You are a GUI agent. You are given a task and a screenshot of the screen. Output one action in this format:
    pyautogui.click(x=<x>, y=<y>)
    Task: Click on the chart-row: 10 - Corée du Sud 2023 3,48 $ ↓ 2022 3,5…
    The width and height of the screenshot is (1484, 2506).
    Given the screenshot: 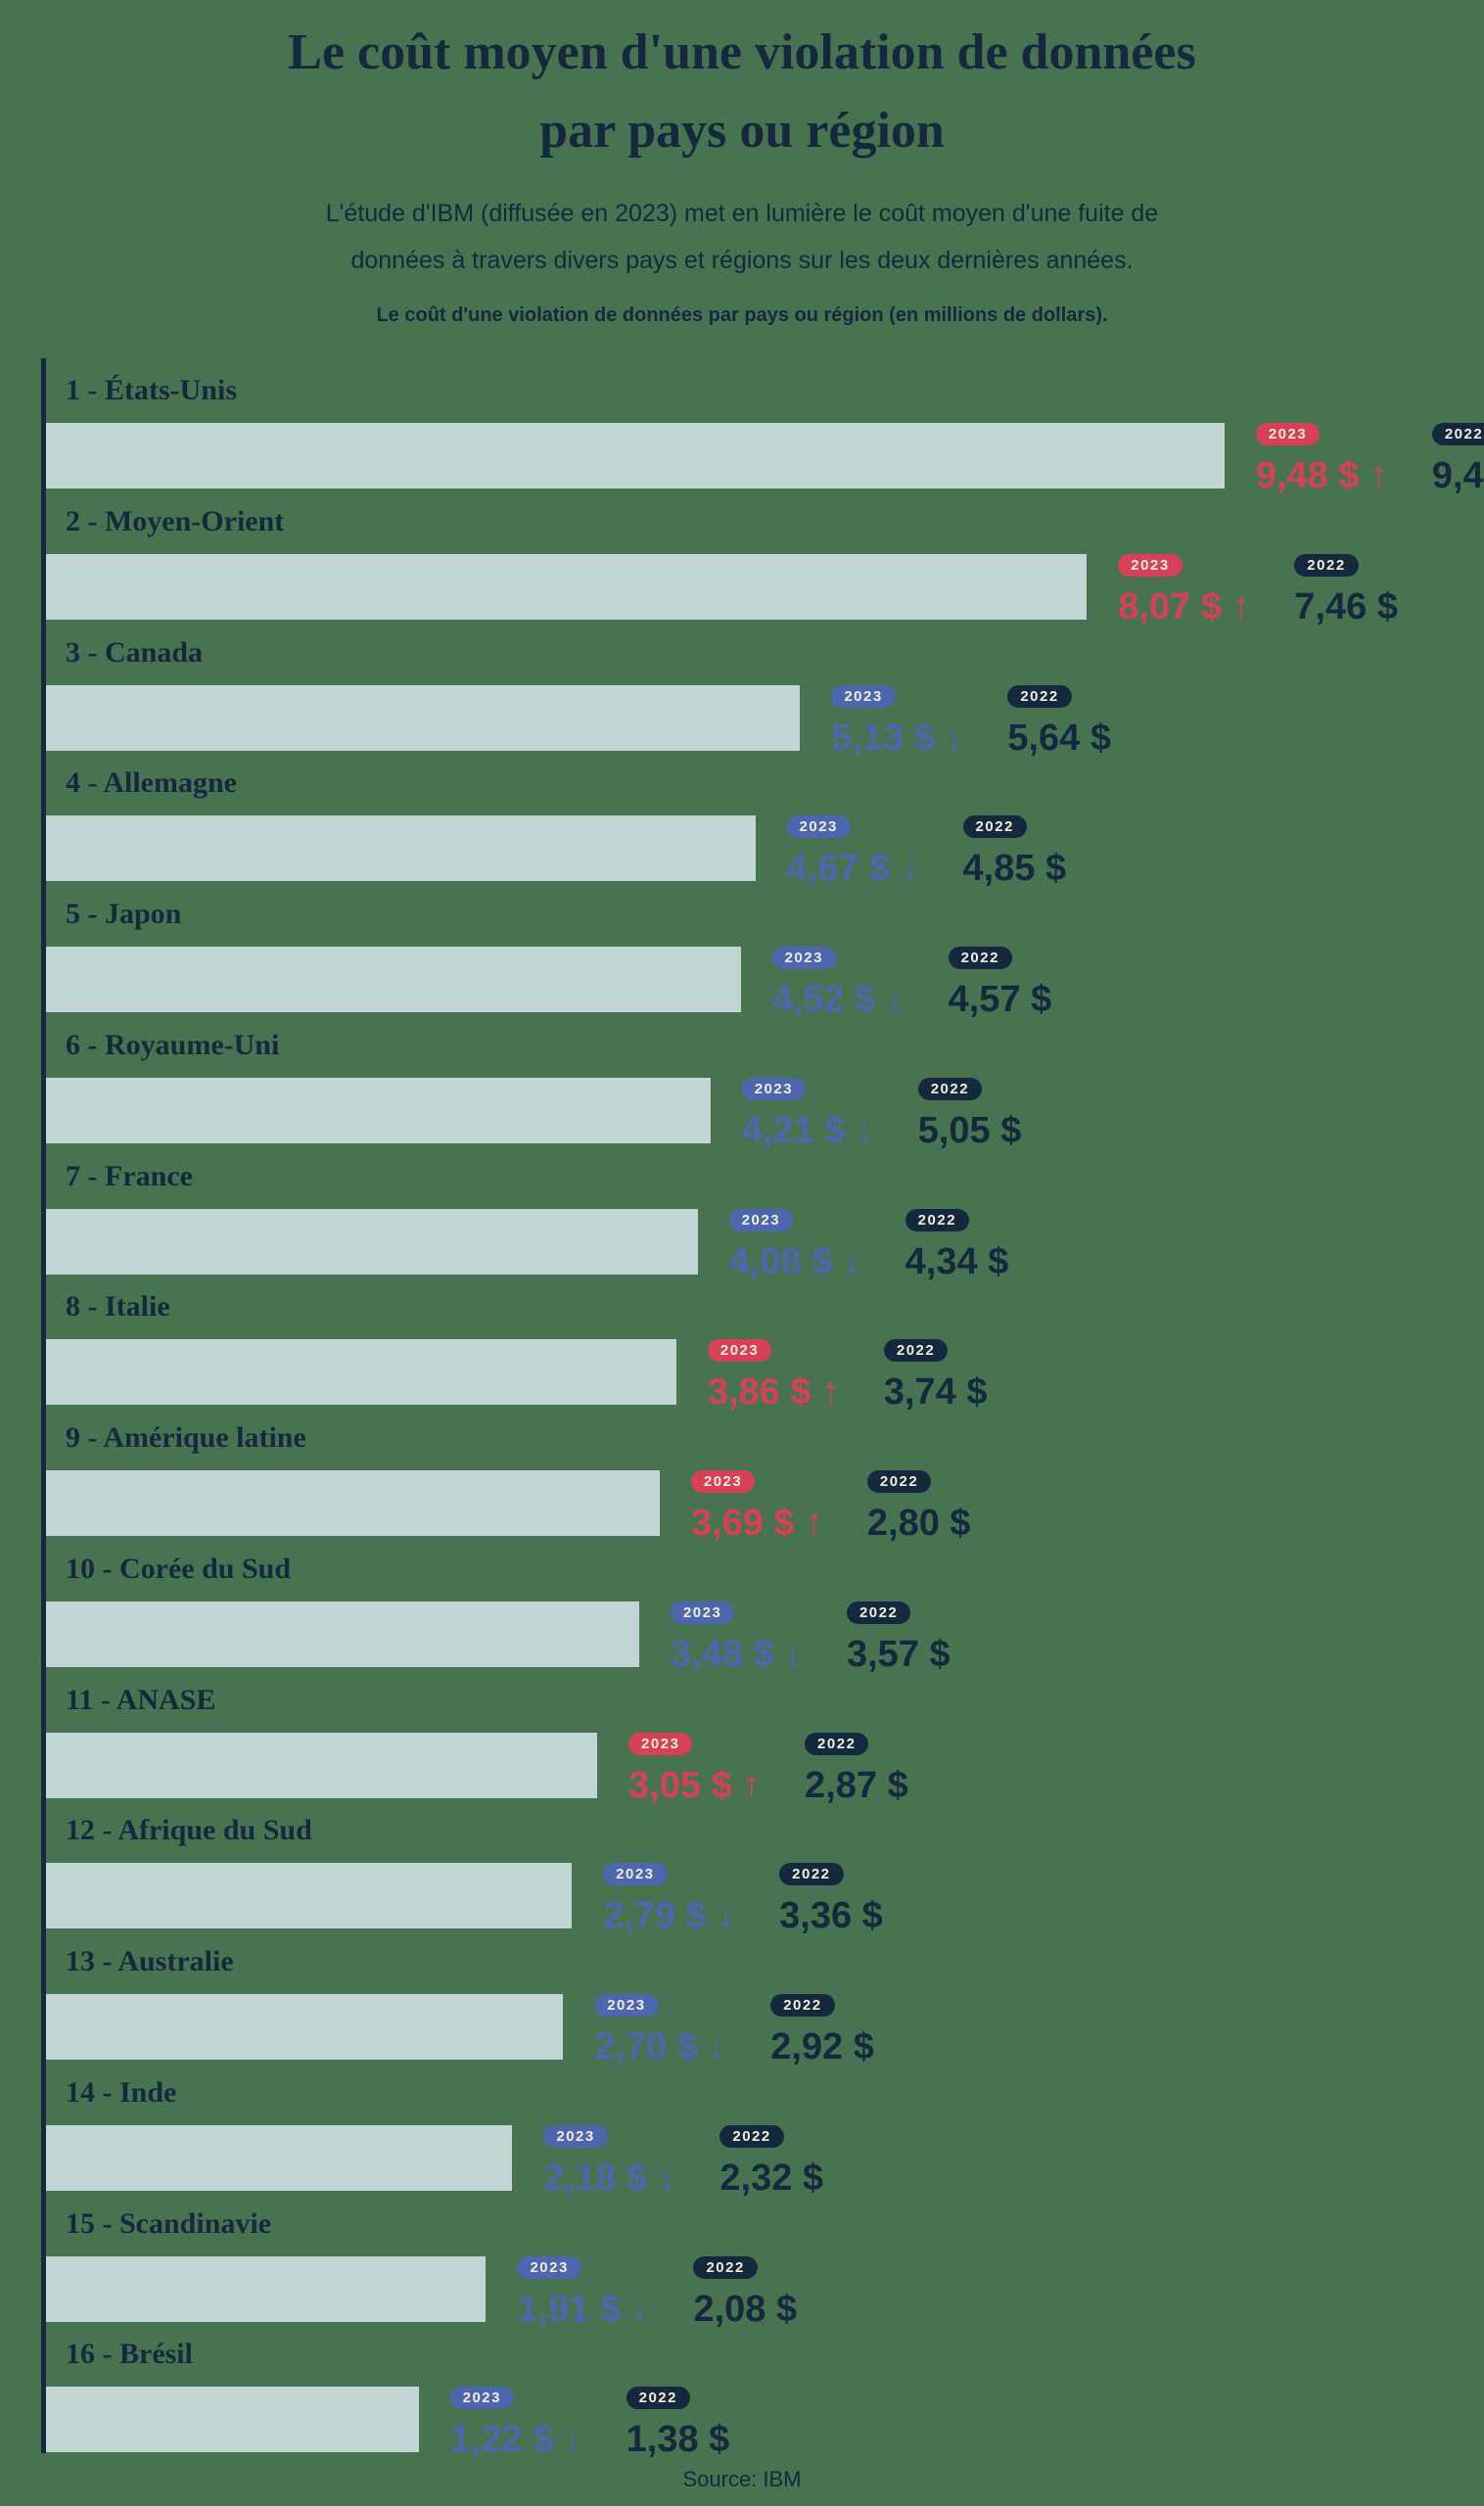 What is the action you would take?
    pyautogui.click(x=762, y=1605)
    